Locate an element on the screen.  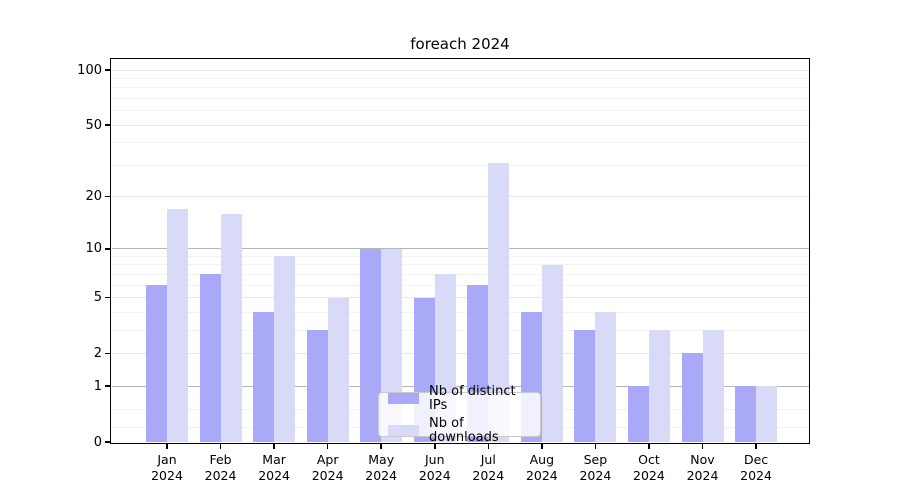
x-tick-label: Jun 2024 is located at coordinates (434, 467).